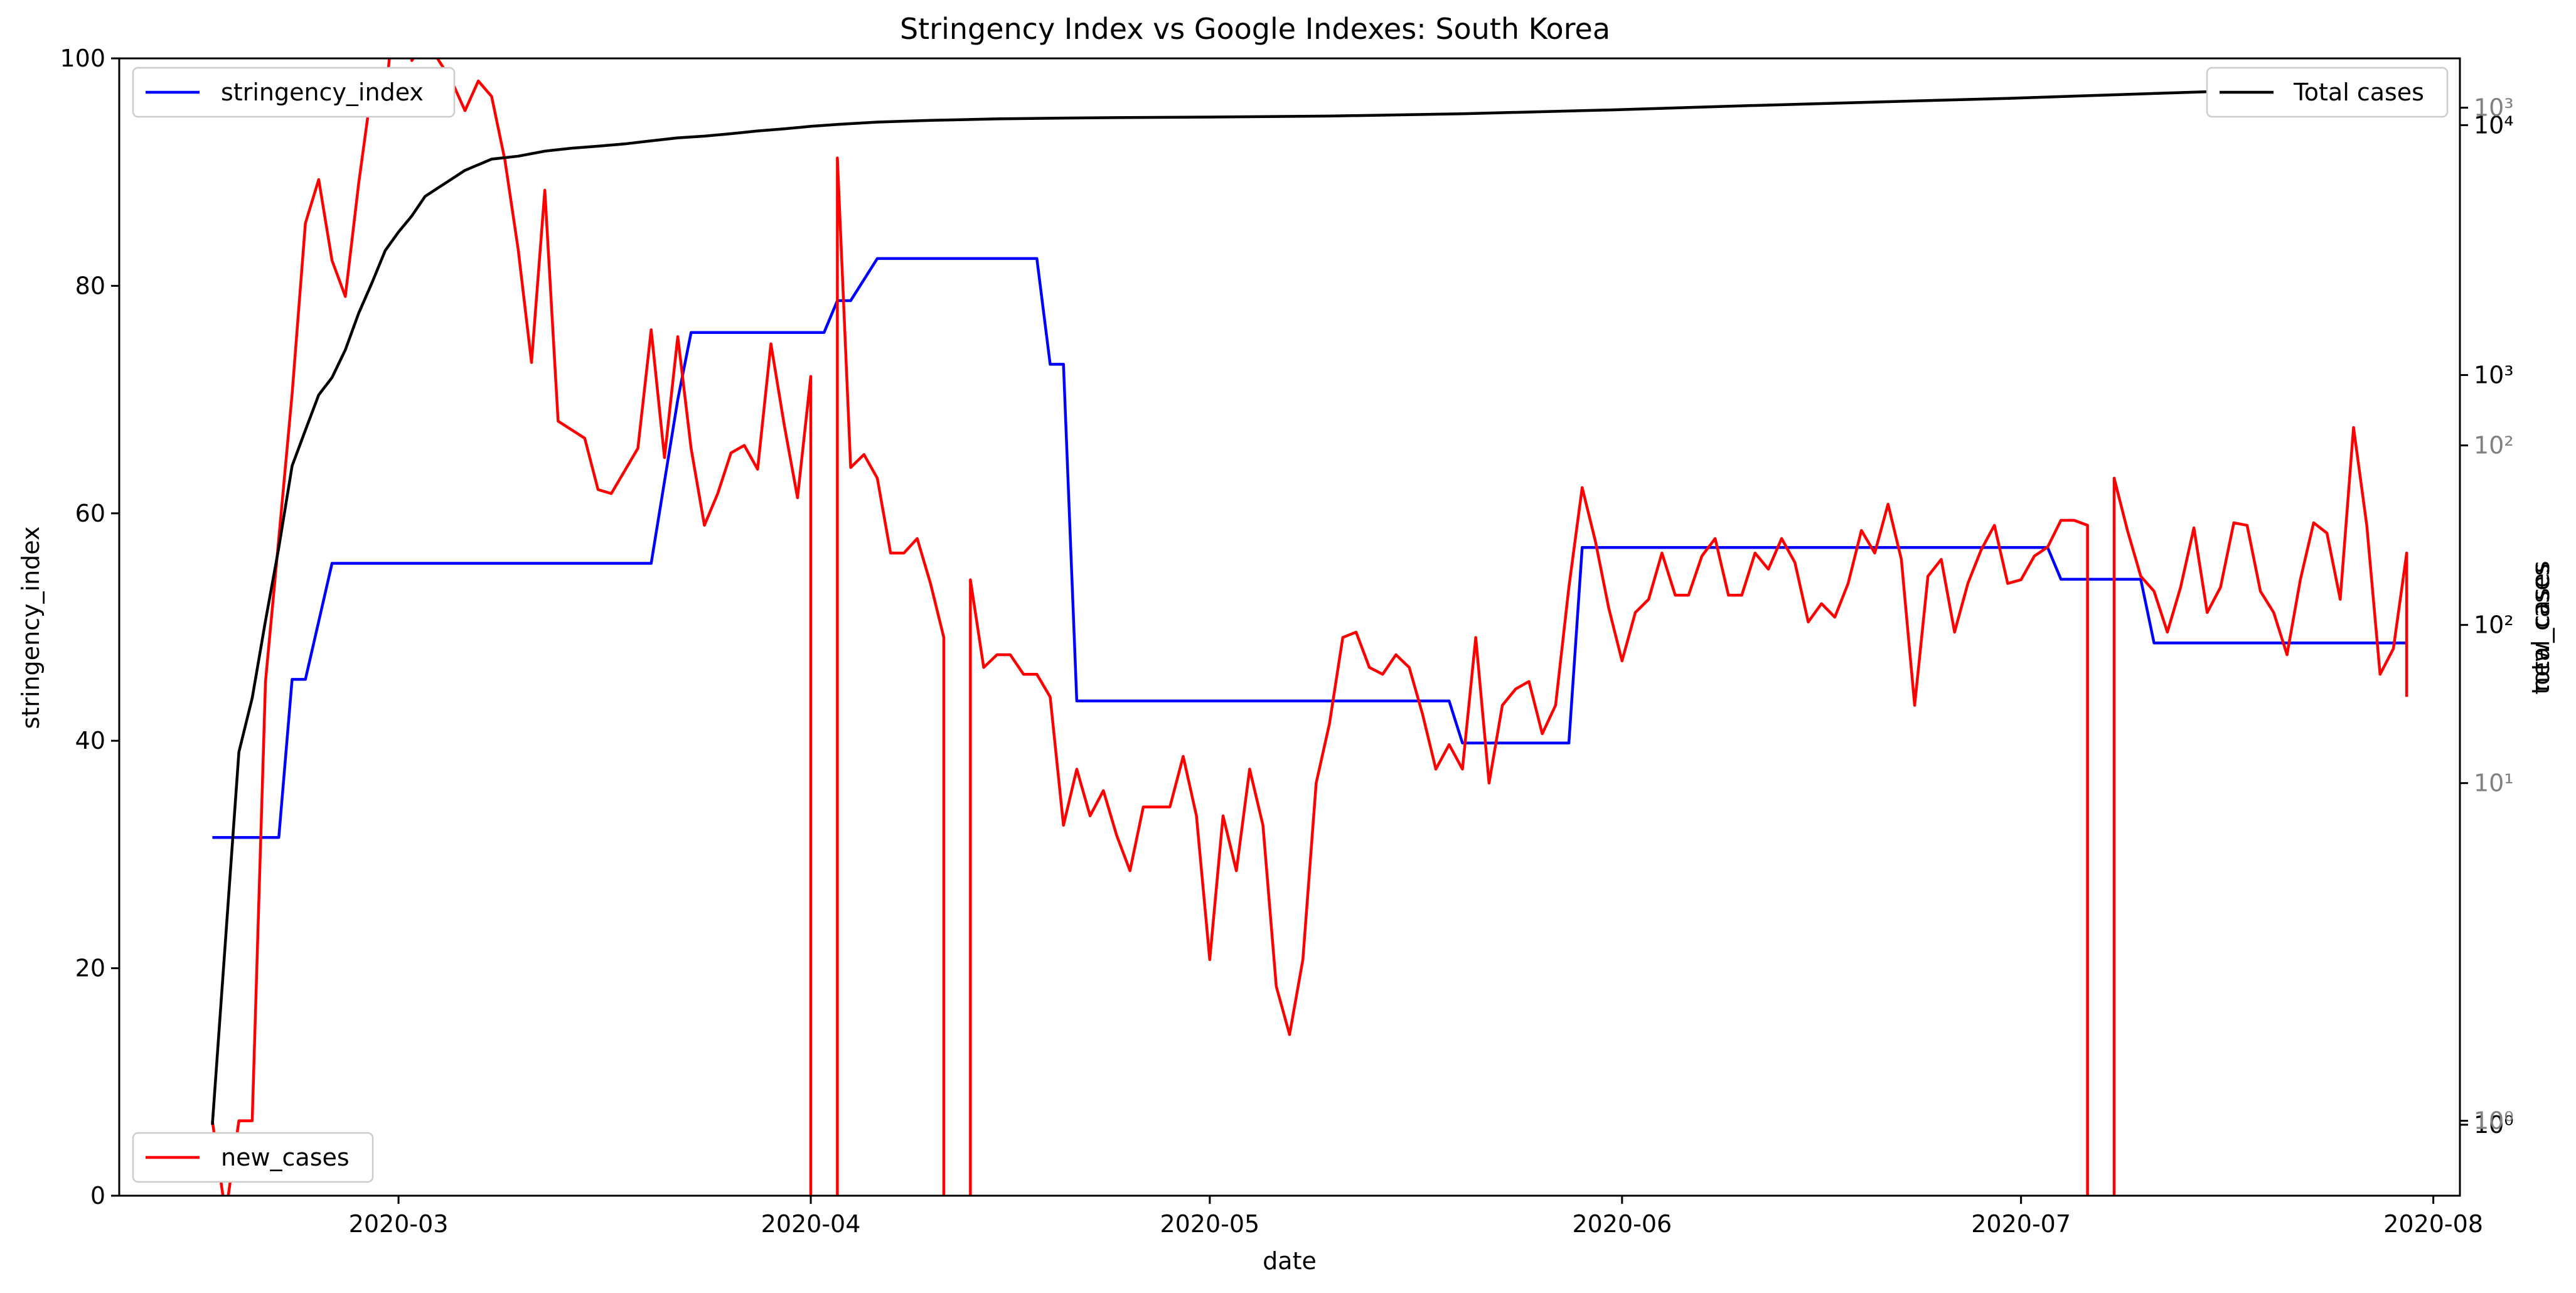 The image size is (2576, 1293). Describe the element at coordinates (1290, 1261) in the screenshot. I see `x-axis-label: date` at that location.